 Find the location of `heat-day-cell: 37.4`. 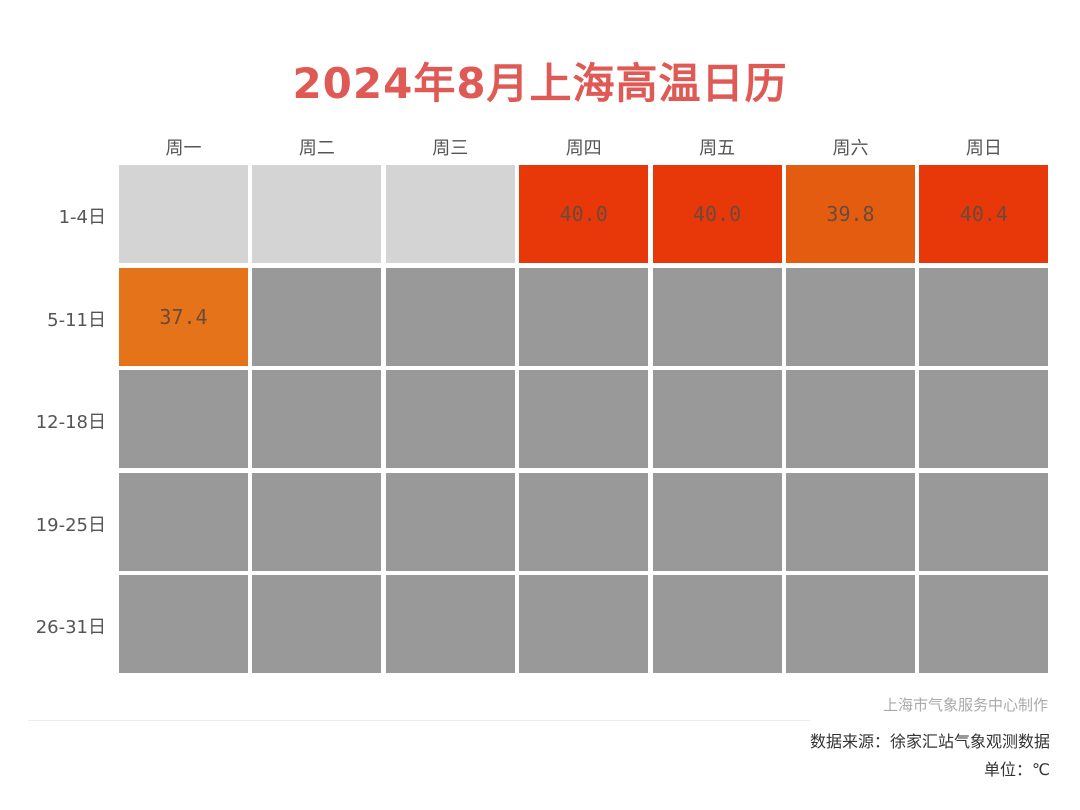

heat-day-cell: 37.4 is located at coordinates (183, 316).